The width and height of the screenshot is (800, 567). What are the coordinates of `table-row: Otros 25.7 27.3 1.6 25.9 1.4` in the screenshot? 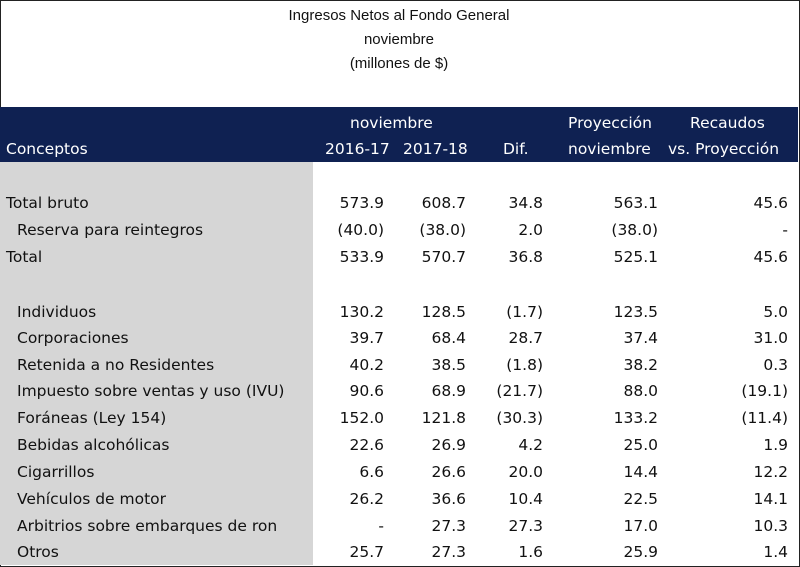 It's located at (399, 552).